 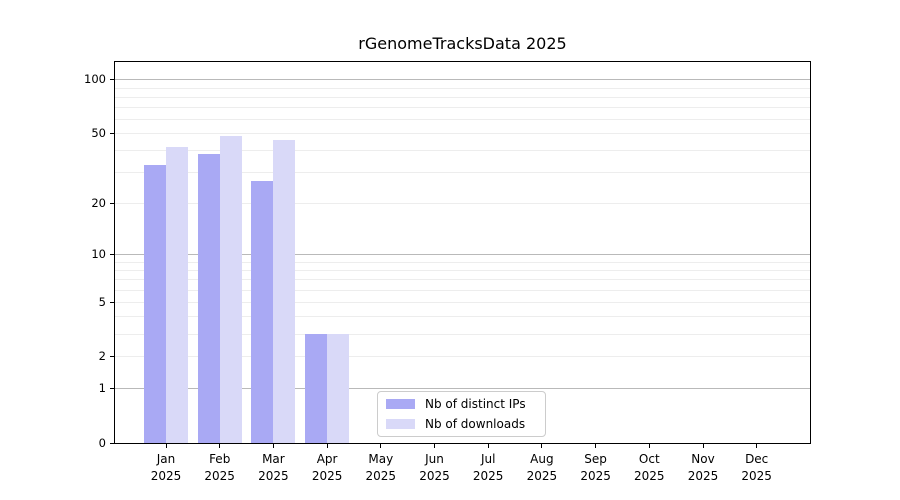 I want to click on y-tick-label: 50, so click(x=98, y=133).